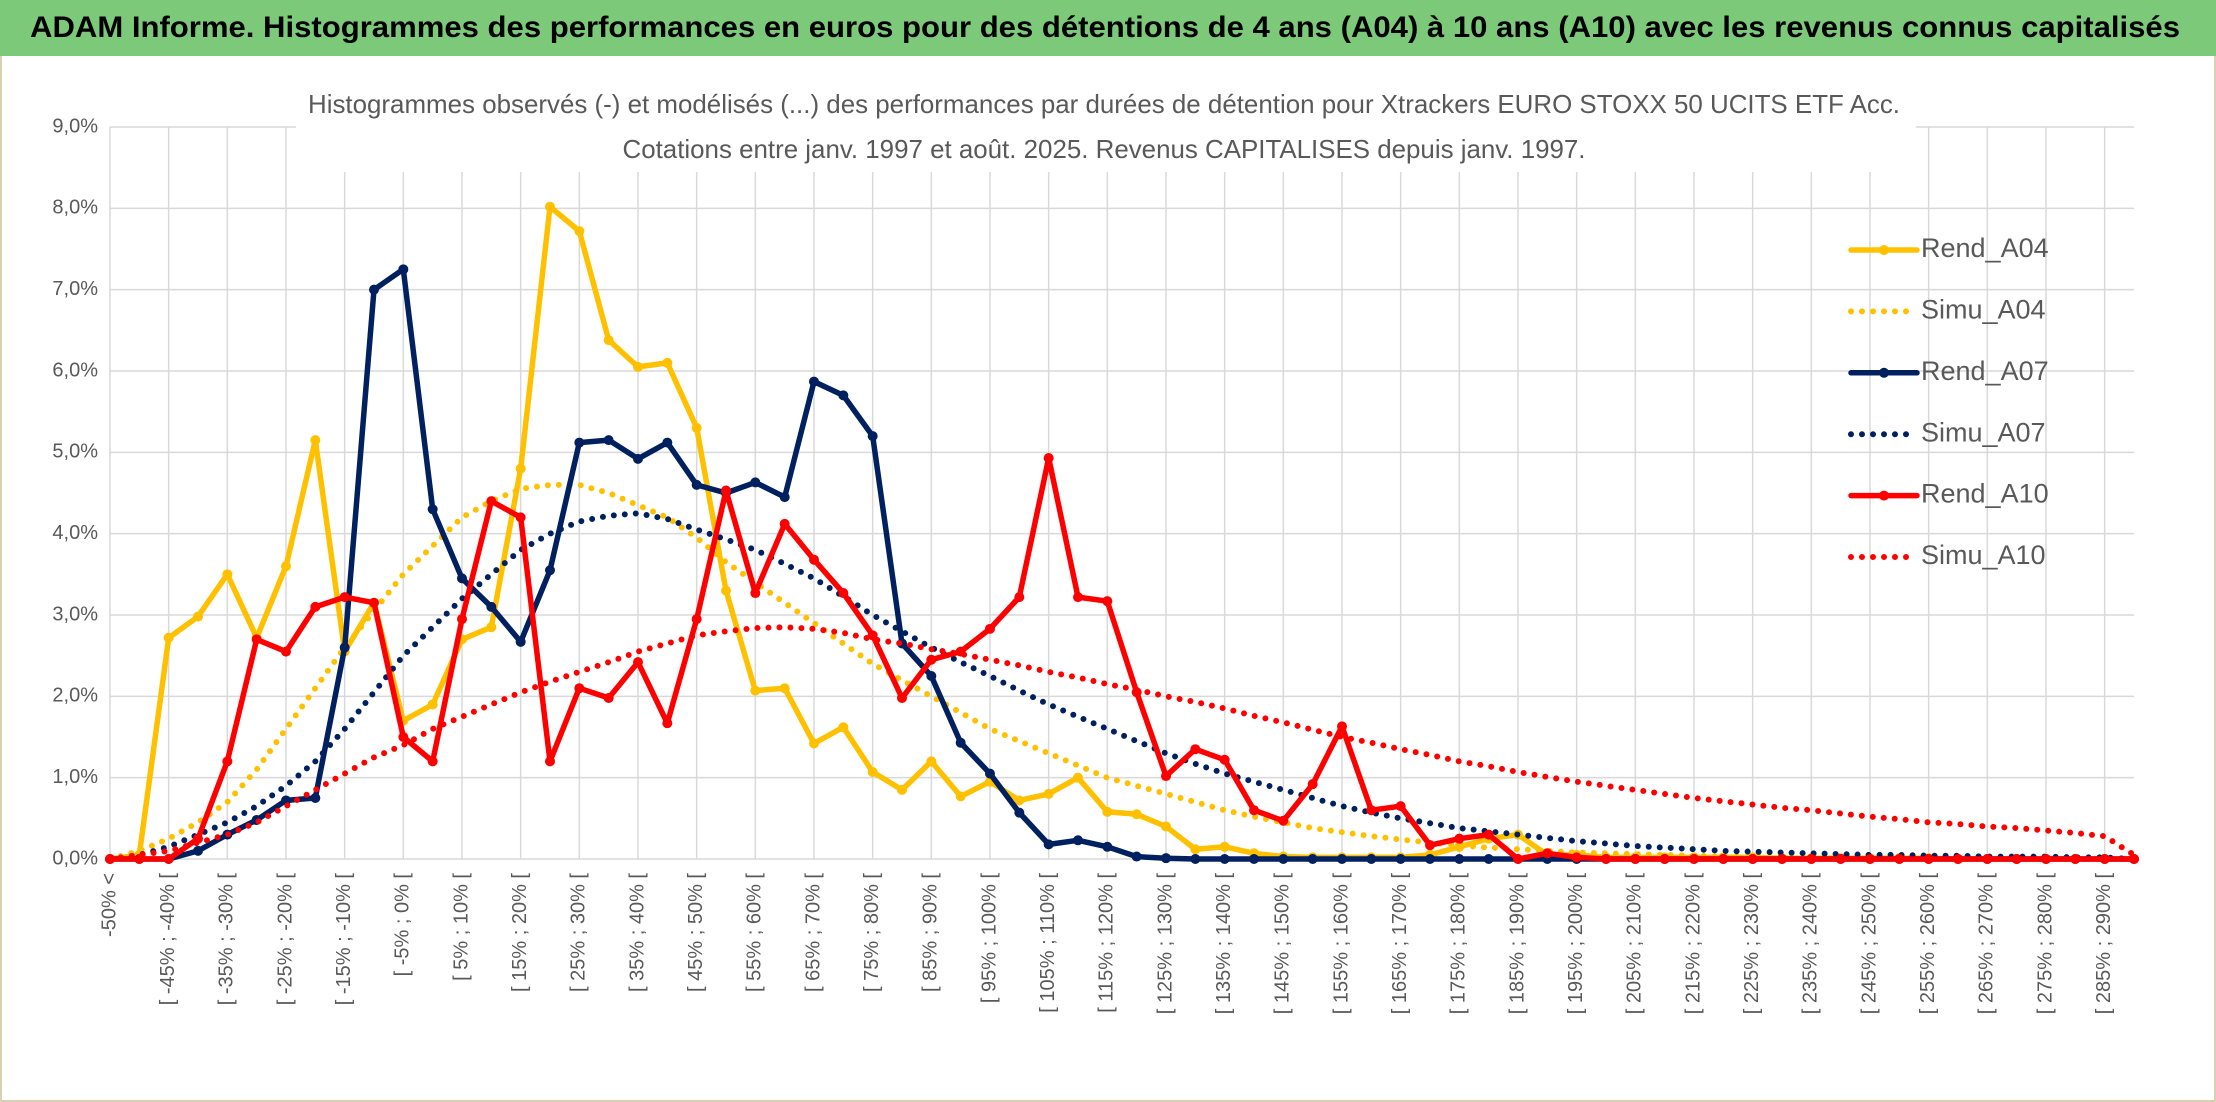 This screenshot has height=1102, width=2216. What do you see at coordinates (227, 939) in the screenshot?
I see `x-tick-label: [ -35% ; -30% [` at bounding box center [227, 939].